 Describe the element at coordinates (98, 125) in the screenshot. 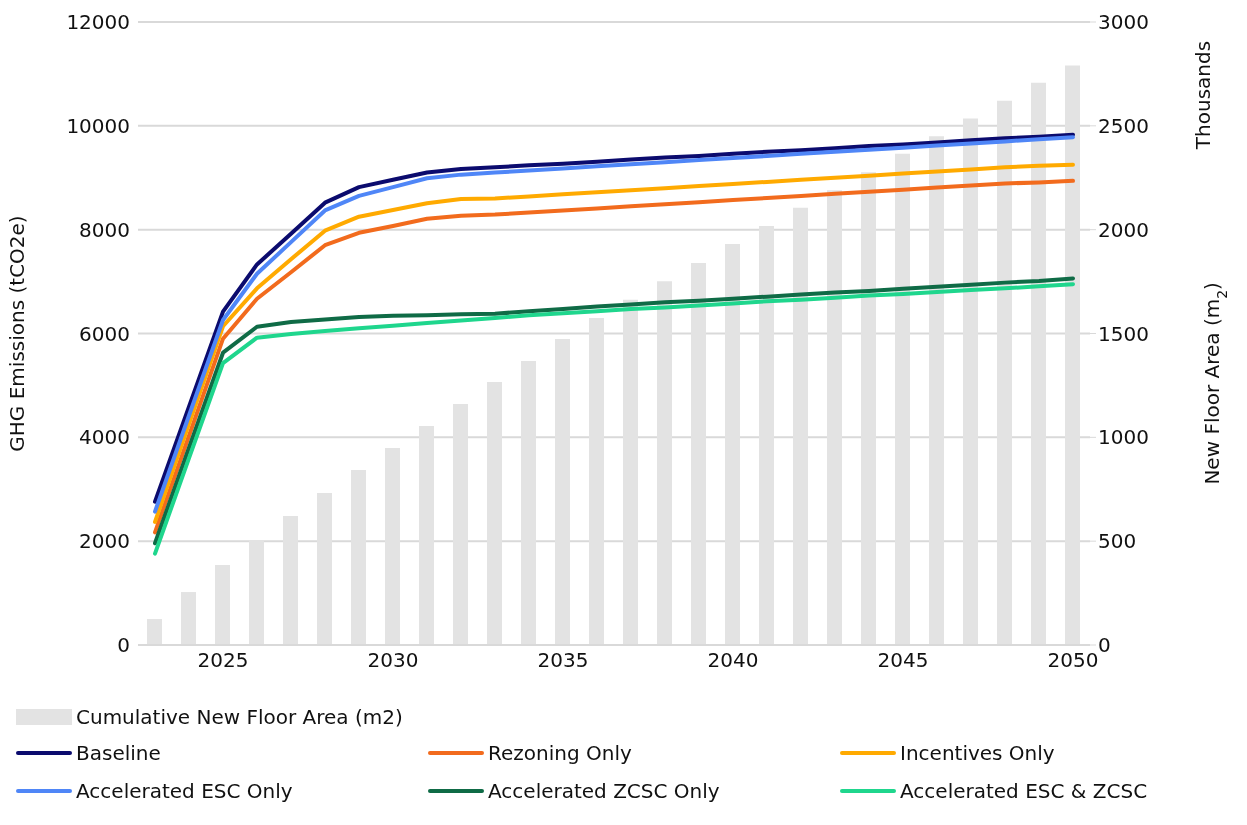

I see `y-tick-label: 10000` at that location.